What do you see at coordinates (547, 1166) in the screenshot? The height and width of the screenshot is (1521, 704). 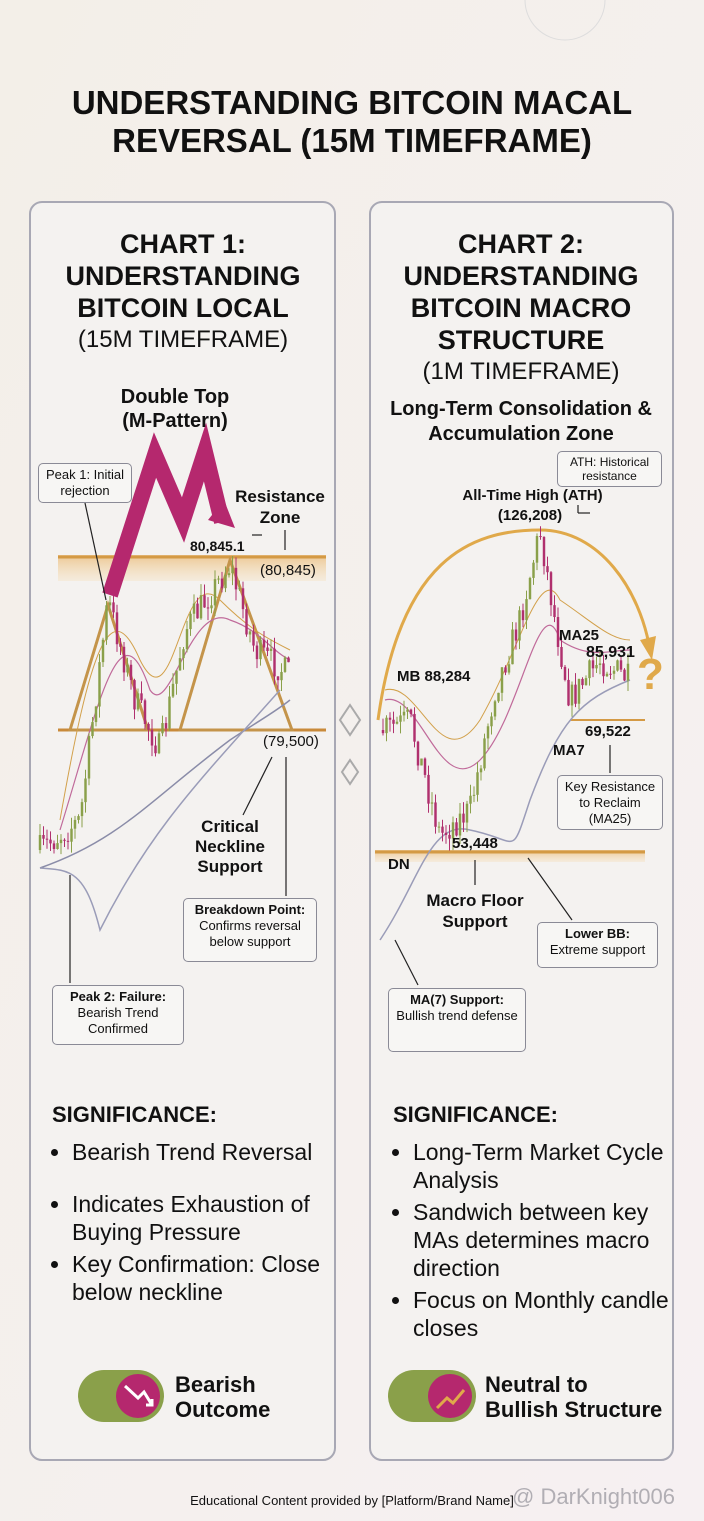 I see `bullet: Long-Term Market Cycle Analysis` at bounding box center [547, 1166].